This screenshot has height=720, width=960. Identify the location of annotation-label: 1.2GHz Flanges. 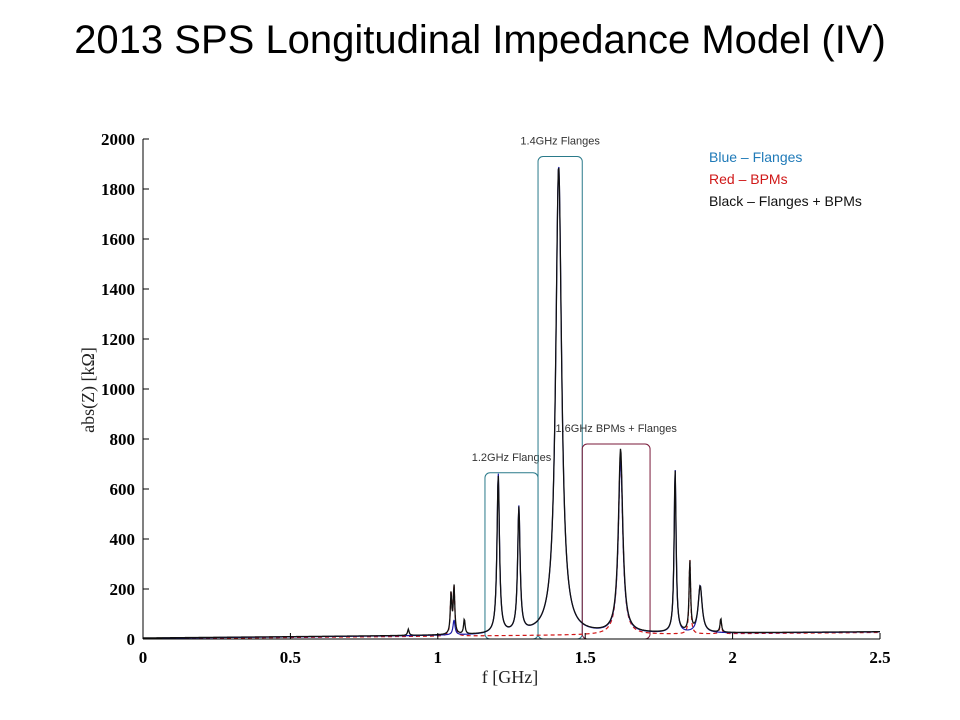
(512, 458).